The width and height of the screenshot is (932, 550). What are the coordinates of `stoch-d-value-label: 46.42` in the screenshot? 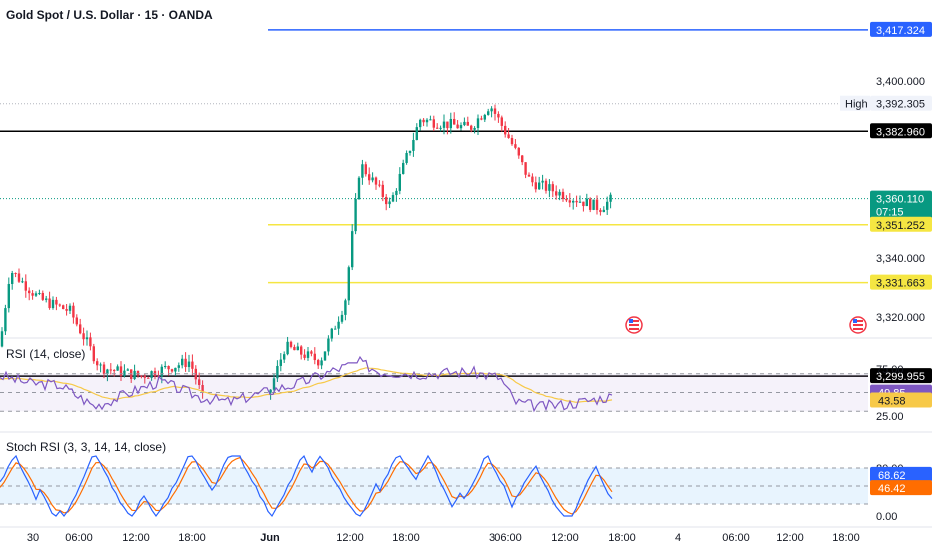 It's located at (901, 488).